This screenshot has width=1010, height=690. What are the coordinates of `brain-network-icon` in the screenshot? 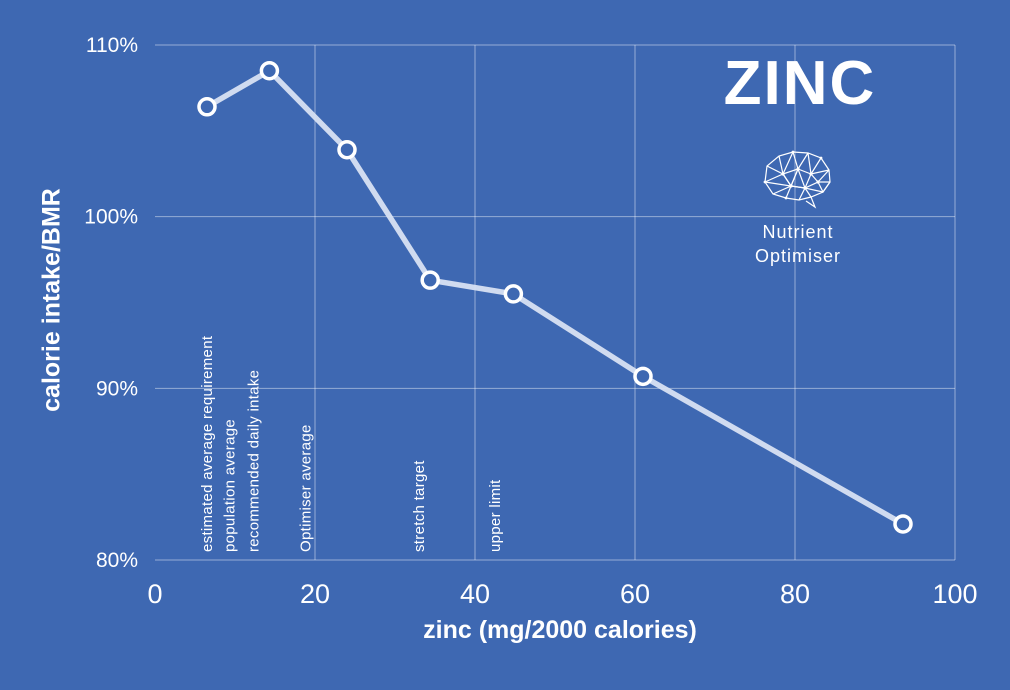 It's located at (797, 179).